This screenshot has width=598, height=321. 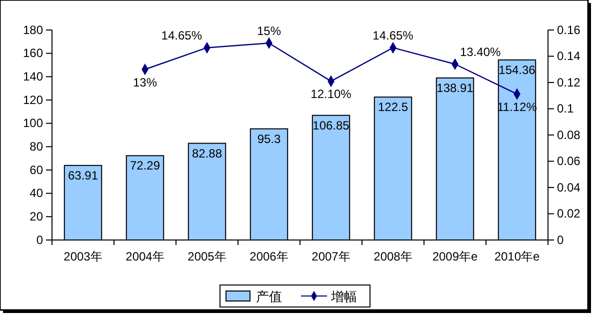 I want to click on y-tick-label: 60, so click(x=37, y=169).